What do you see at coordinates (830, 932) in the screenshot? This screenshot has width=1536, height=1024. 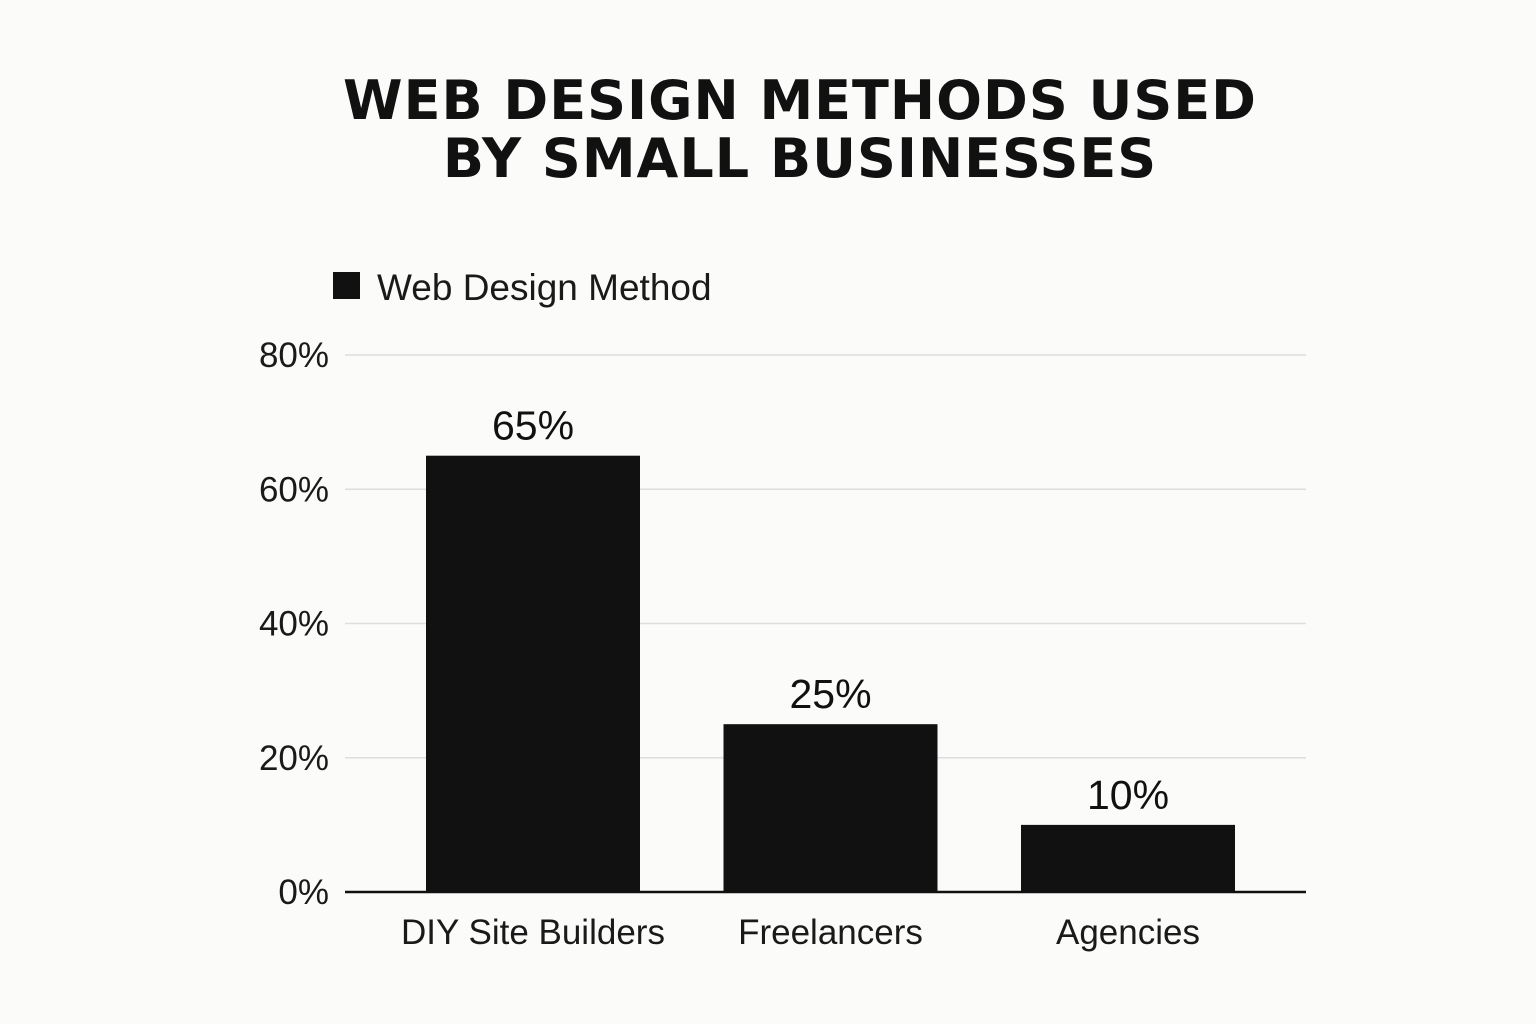 I see `category-label: Freelancers` at bounding box center [830, 932].